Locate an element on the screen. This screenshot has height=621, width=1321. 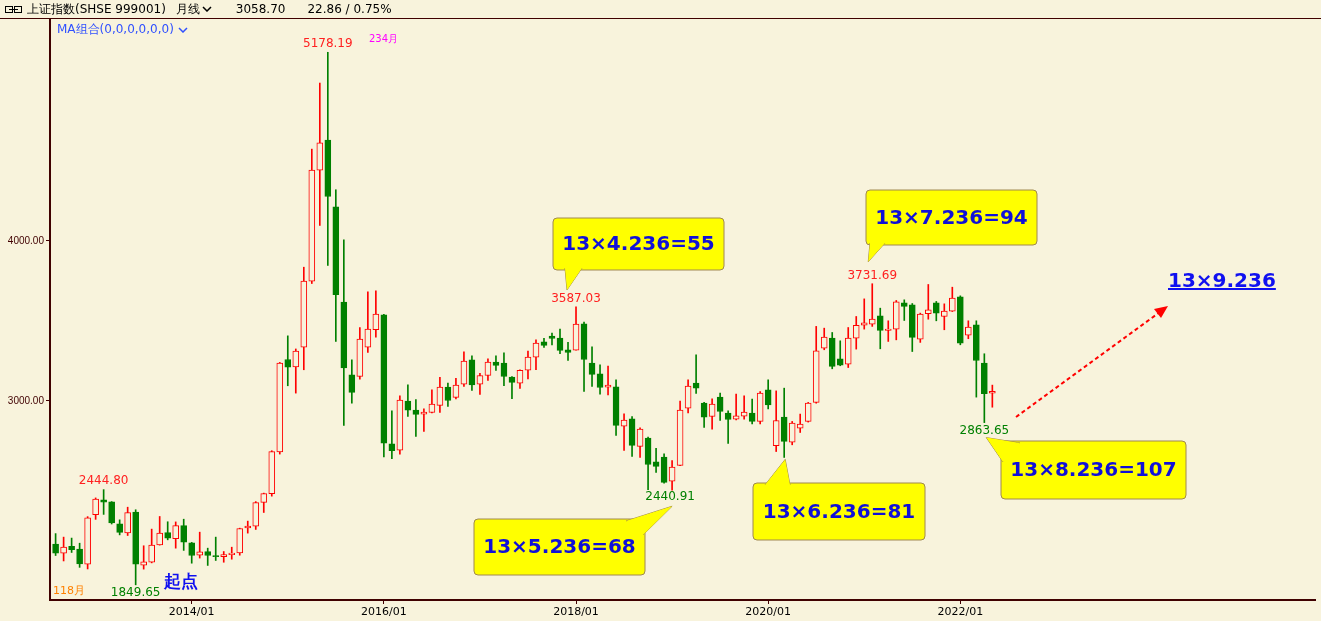
x-tick-label: 2014/01 is located at coordinates (191, 612).